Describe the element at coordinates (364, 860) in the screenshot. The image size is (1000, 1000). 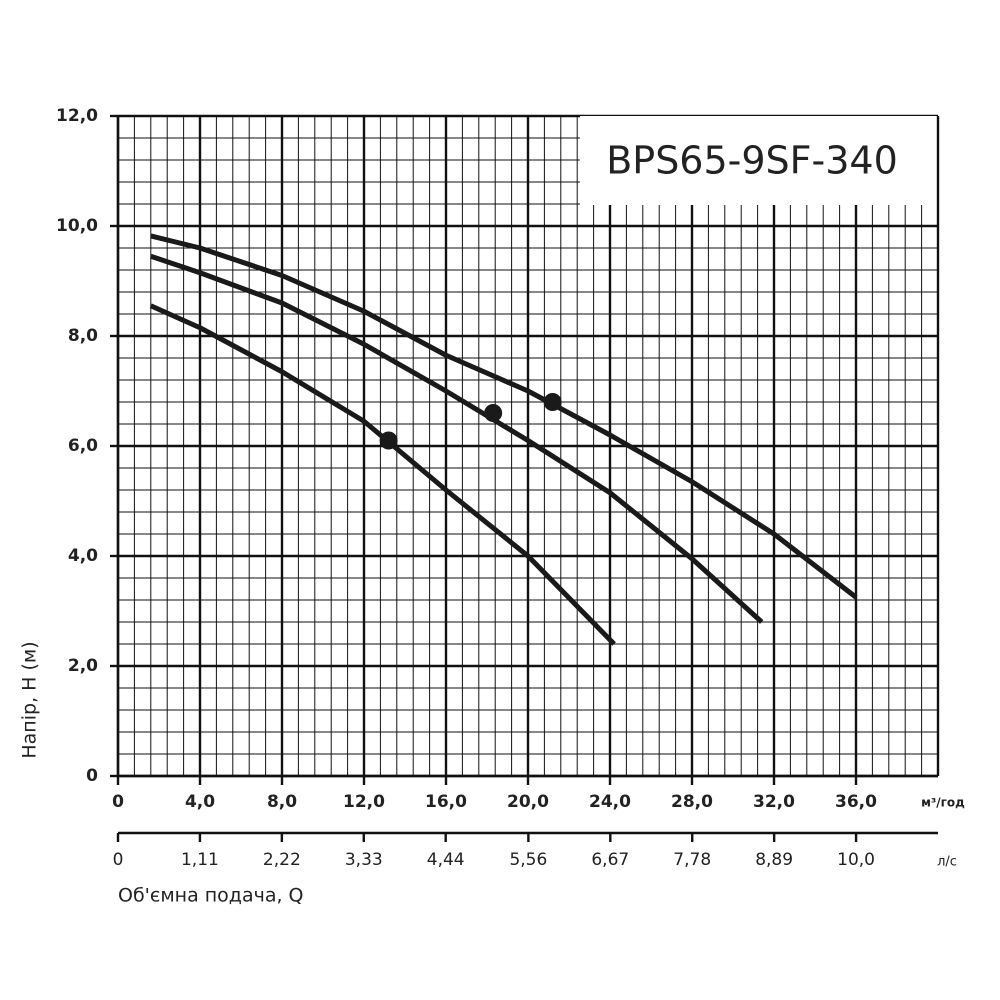
I see `x2-tick-label: 3,33` at that location.